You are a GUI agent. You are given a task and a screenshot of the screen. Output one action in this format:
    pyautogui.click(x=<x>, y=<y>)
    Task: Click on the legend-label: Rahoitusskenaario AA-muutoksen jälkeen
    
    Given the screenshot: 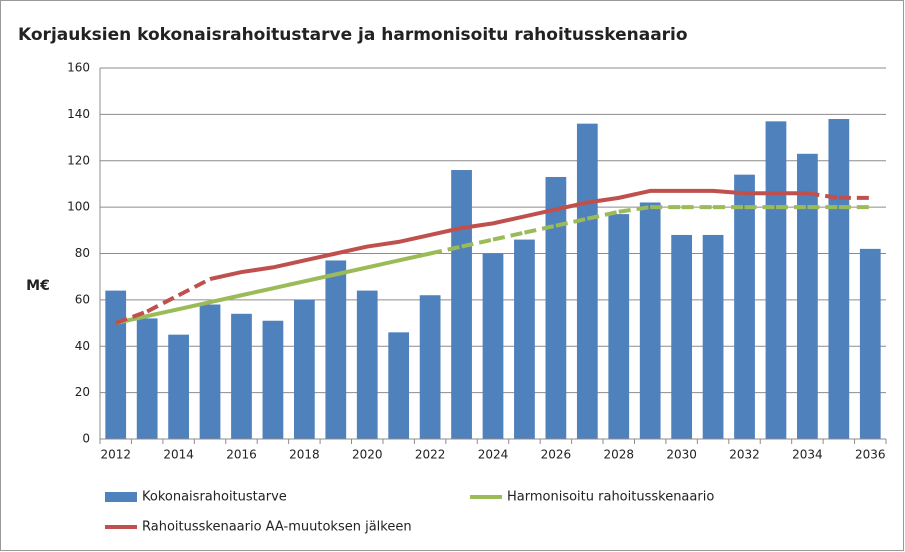 What is the action you would take?
    pyautogui.click(x=277, y=527)
    